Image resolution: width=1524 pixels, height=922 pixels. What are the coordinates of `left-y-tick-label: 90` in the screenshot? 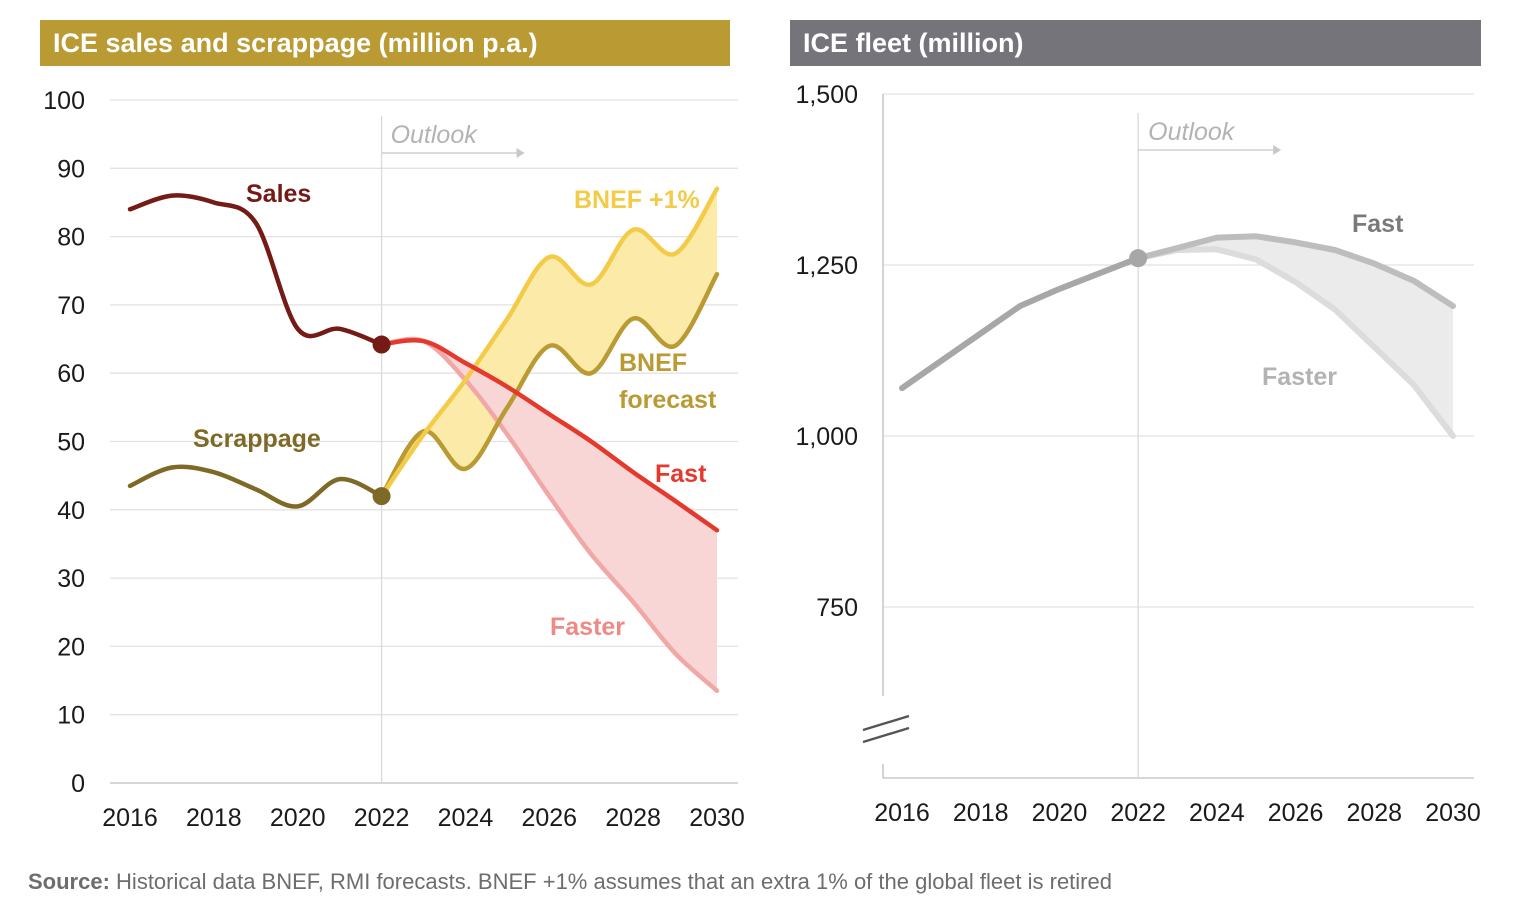 It's located at (71, 169).